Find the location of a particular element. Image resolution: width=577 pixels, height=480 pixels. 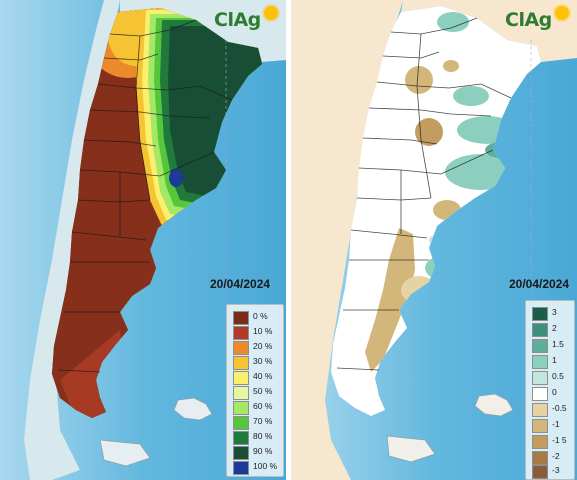

legend-label: 40 % is located at coordinates (263, 376).